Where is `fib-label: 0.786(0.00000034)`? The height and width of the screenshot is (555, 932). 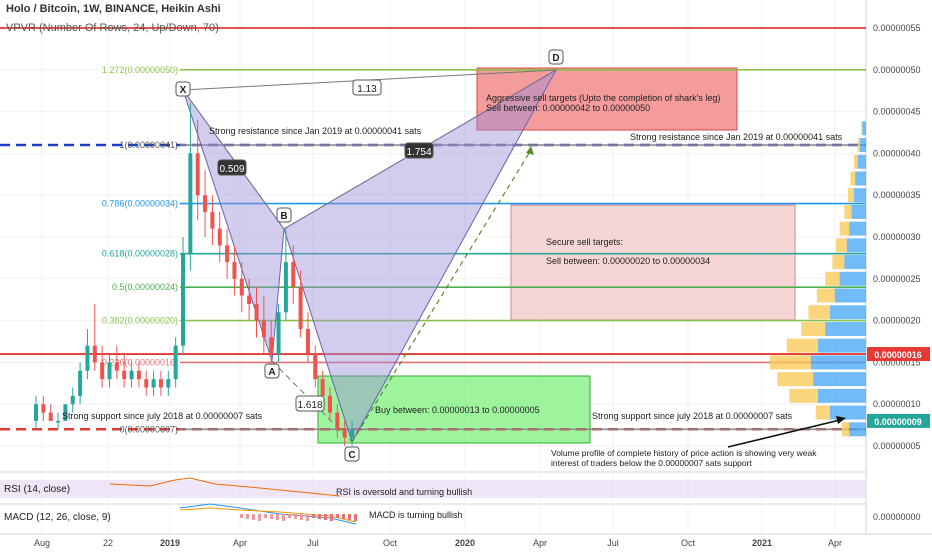
fib-label: 0.786(0.00000034) is located at coordinates (140, 204).